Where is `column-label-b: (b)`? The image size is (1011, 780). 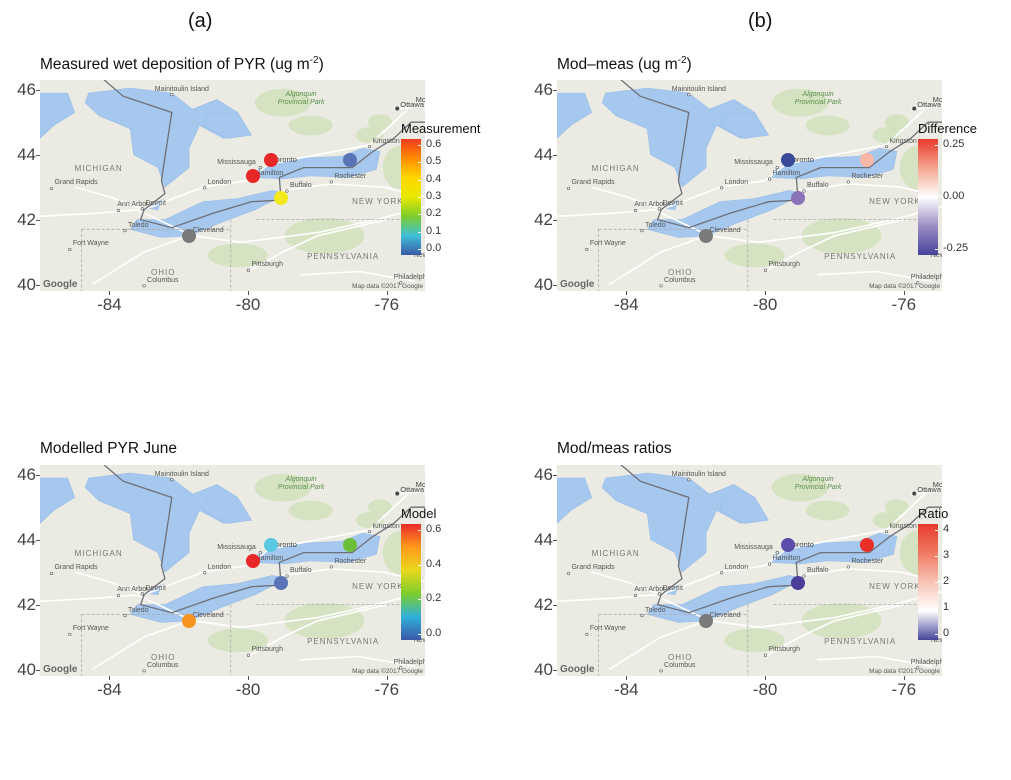 column-label-b: (b) is located at coordinates (760, 21).